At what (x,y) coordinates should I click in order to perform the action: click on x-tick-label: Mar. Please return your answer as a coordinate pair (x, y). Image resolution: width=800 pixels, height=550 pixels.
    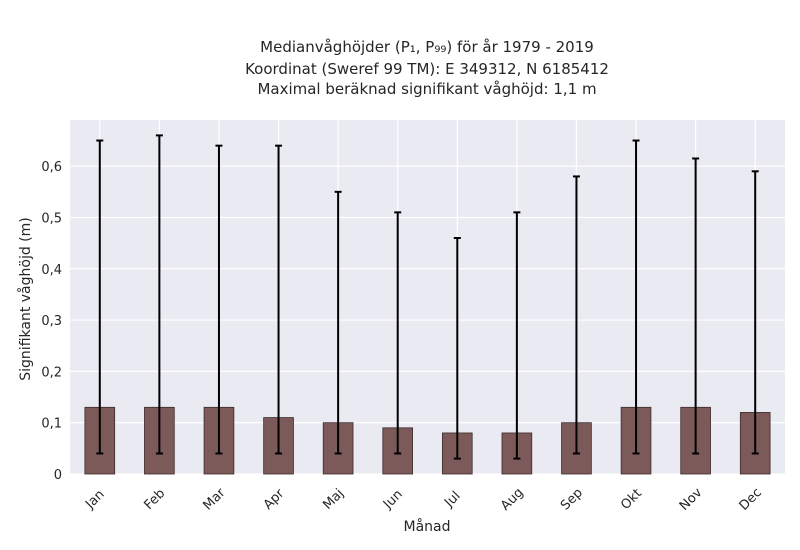
    Looking at the image, I should click on (215, 499).